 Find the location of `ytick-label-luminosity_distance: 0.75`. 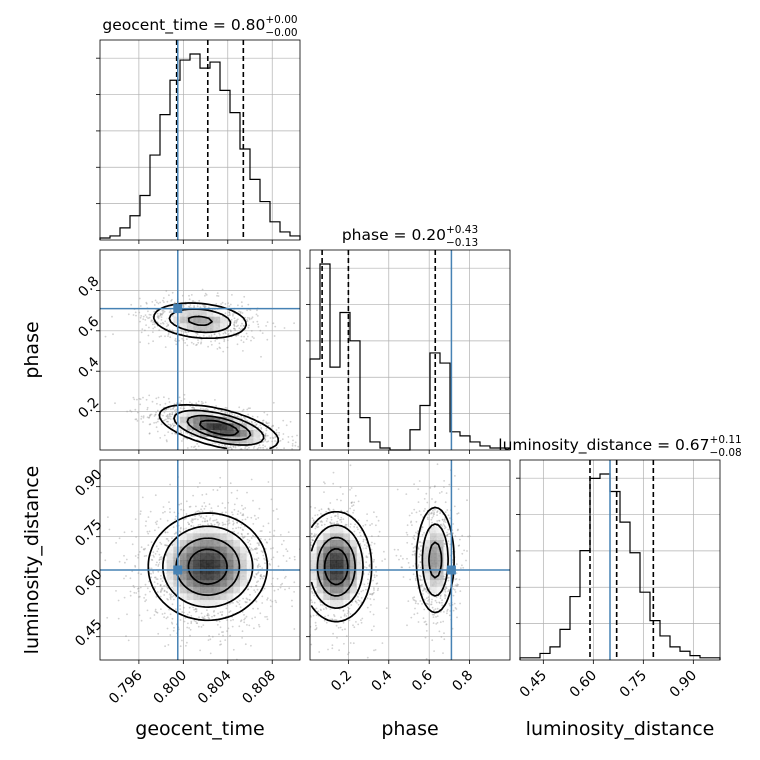

ytick-label-luminosity_distance: 0.75 is located at coordinates (88, 532).